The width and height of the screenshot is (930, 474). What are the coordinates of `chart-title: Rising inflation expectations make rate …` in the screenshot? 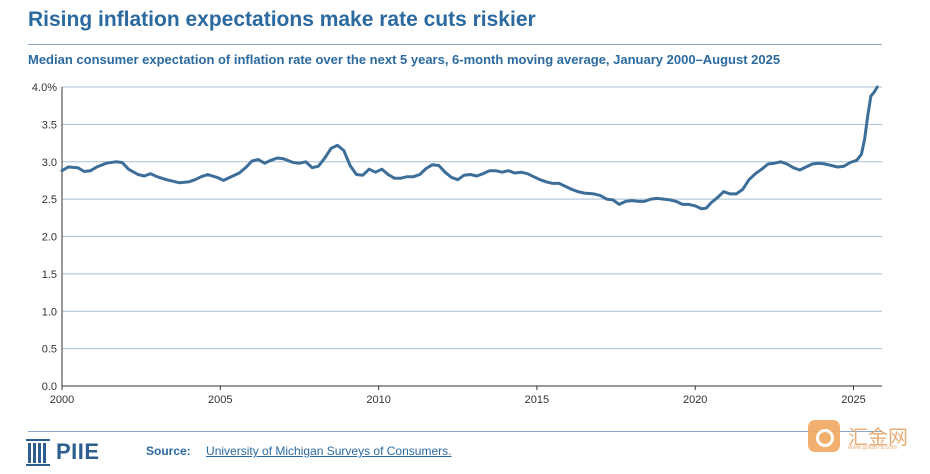 It's located at (282, 19).